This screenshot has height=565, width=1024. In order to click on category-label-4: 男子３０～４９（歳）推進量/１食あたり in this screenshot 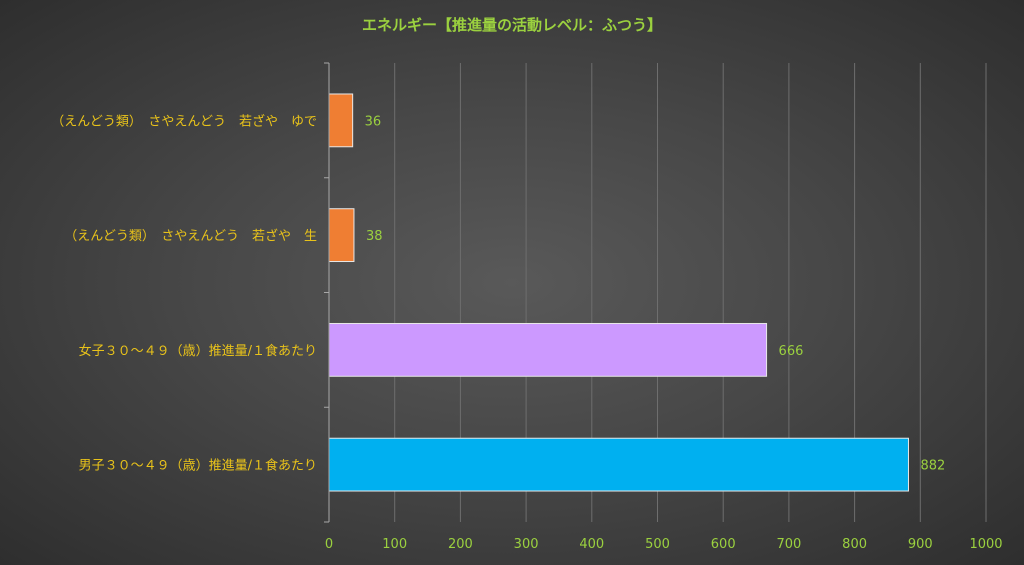, I will do `click(198, 466)`.